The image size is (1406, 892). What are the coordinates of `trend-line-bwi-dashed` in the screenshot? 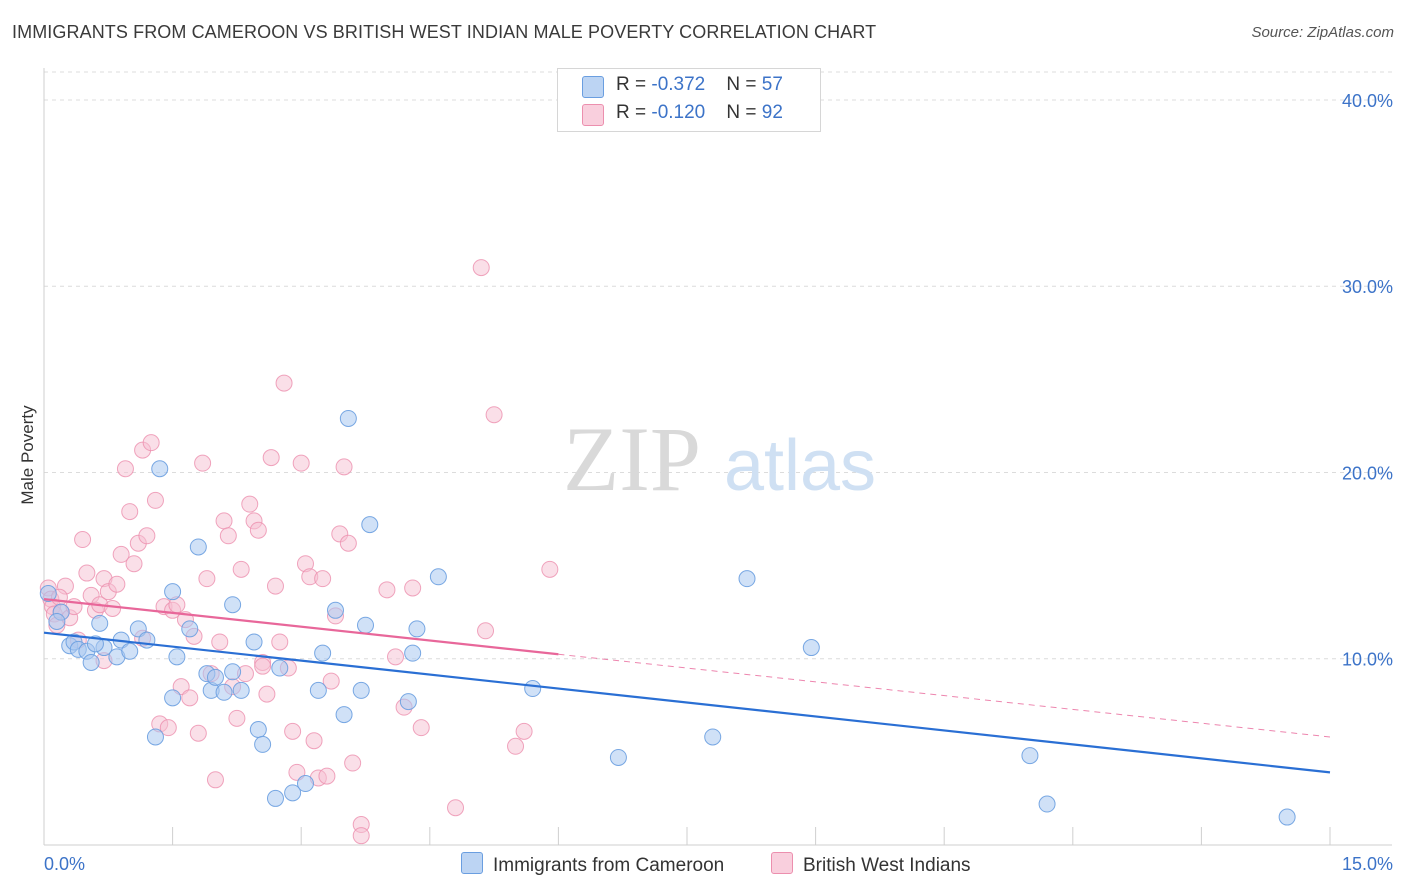 It's located at (944, 695).